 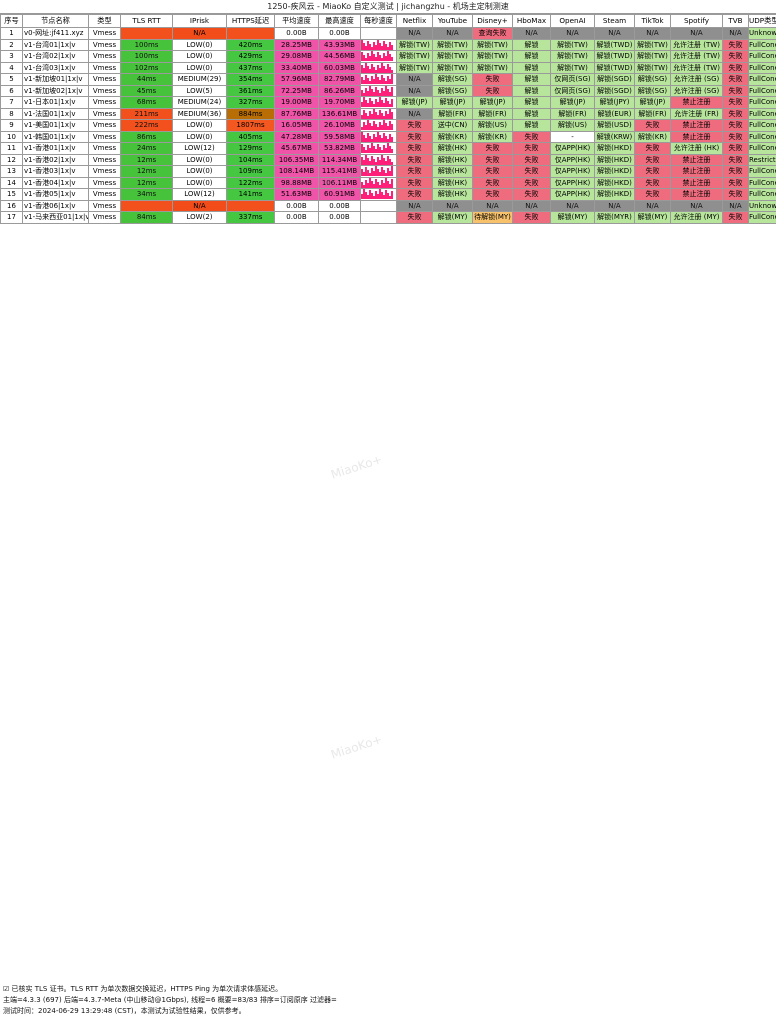 I want to click on table-cell: Unknown, so click(x=762, y=205).